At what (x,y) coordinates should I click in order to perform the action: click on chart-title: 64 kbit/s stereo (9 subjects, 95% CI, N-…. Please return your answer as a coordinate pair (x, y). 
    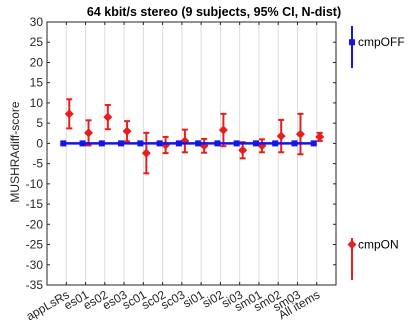
    Looking at the image, I should click on (214, 12).